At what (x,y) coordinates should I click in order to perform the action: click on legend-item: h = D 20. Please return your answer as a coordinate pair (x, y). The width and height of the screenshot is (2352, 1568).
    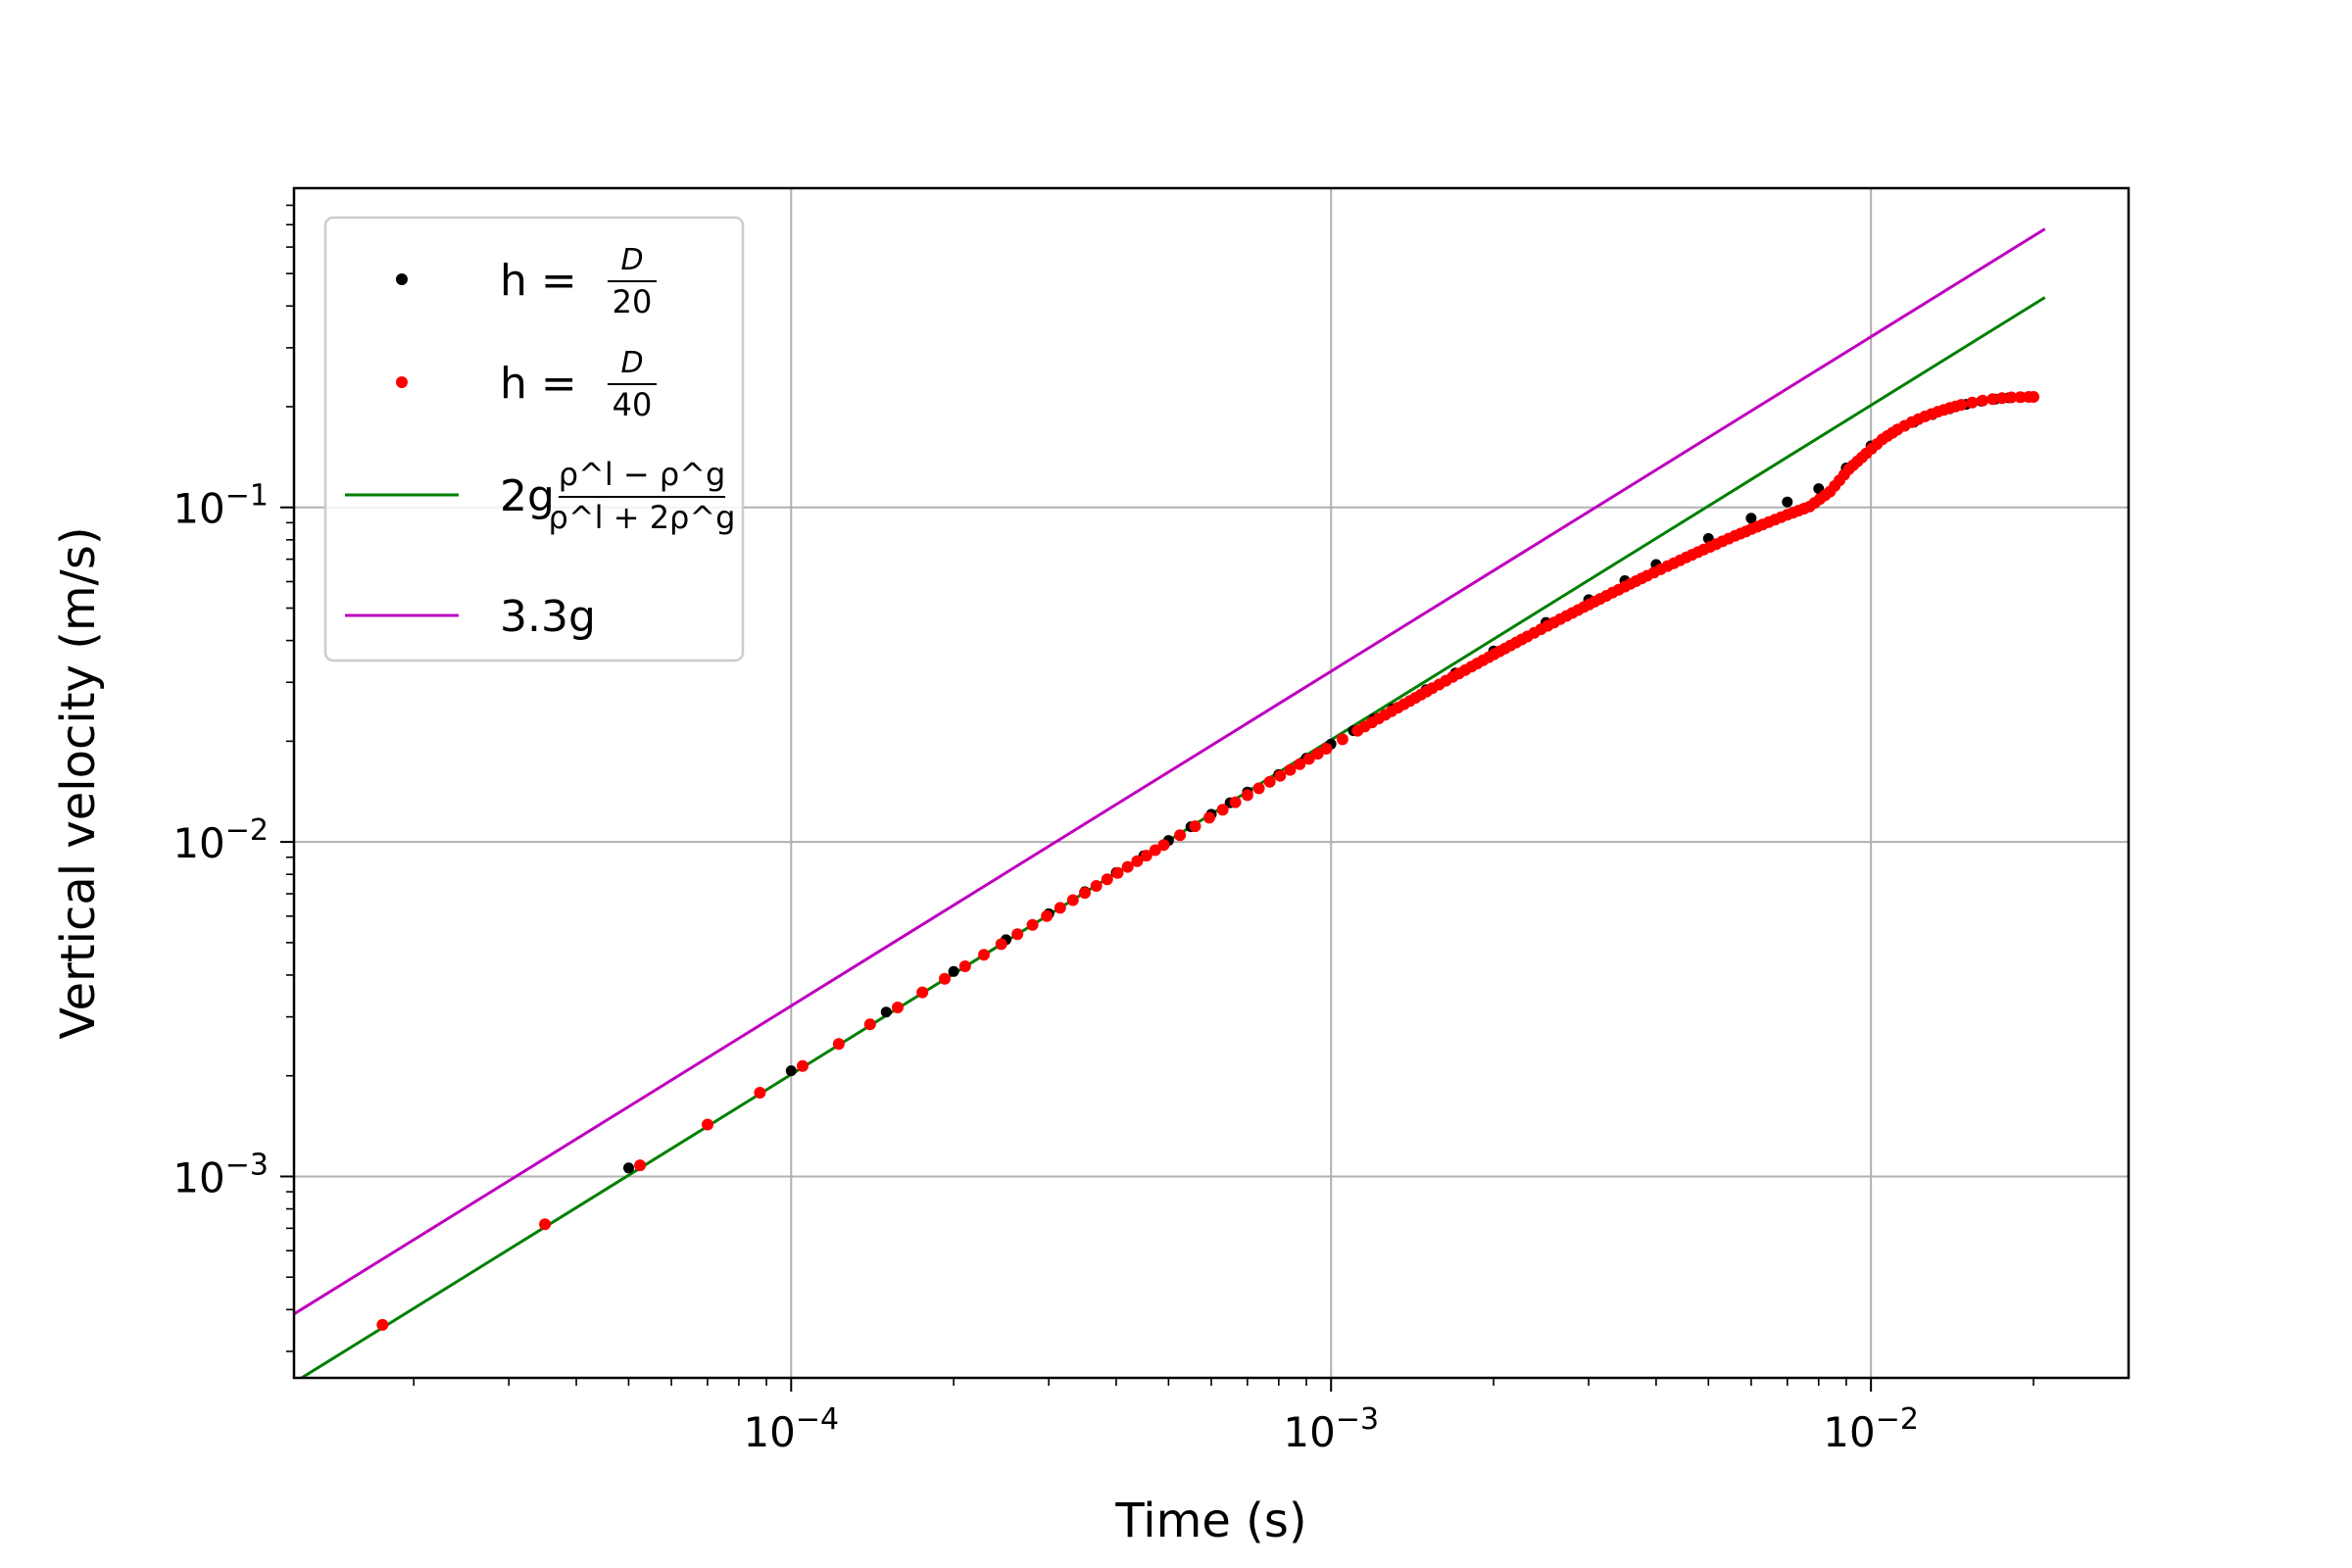
    Looking at the image, I should click on (526, 281).